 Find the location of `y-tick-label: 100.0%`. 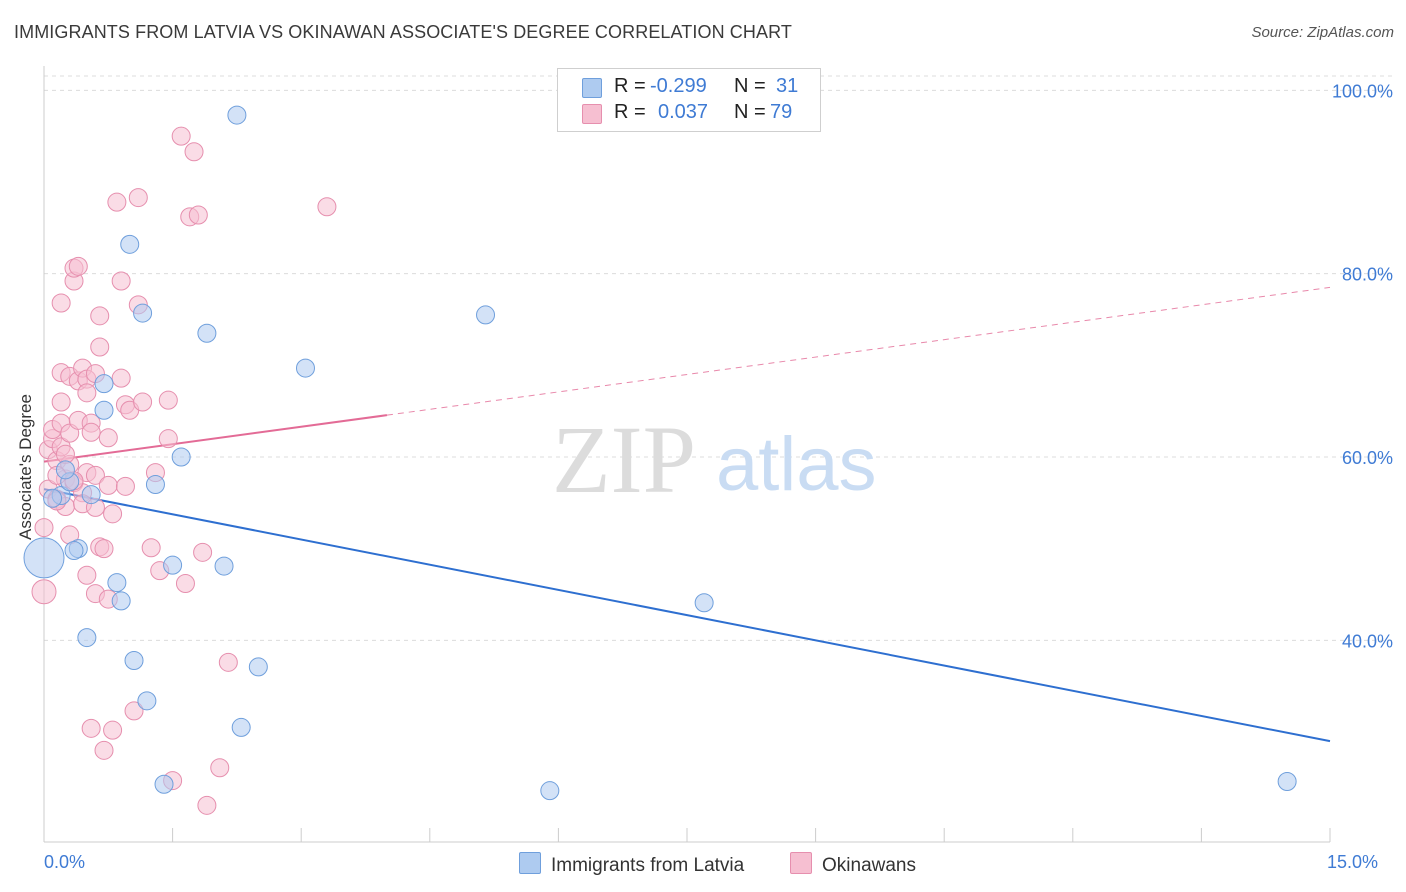

y-tick-label: 100.0% is located at coordinates (1362, 91).